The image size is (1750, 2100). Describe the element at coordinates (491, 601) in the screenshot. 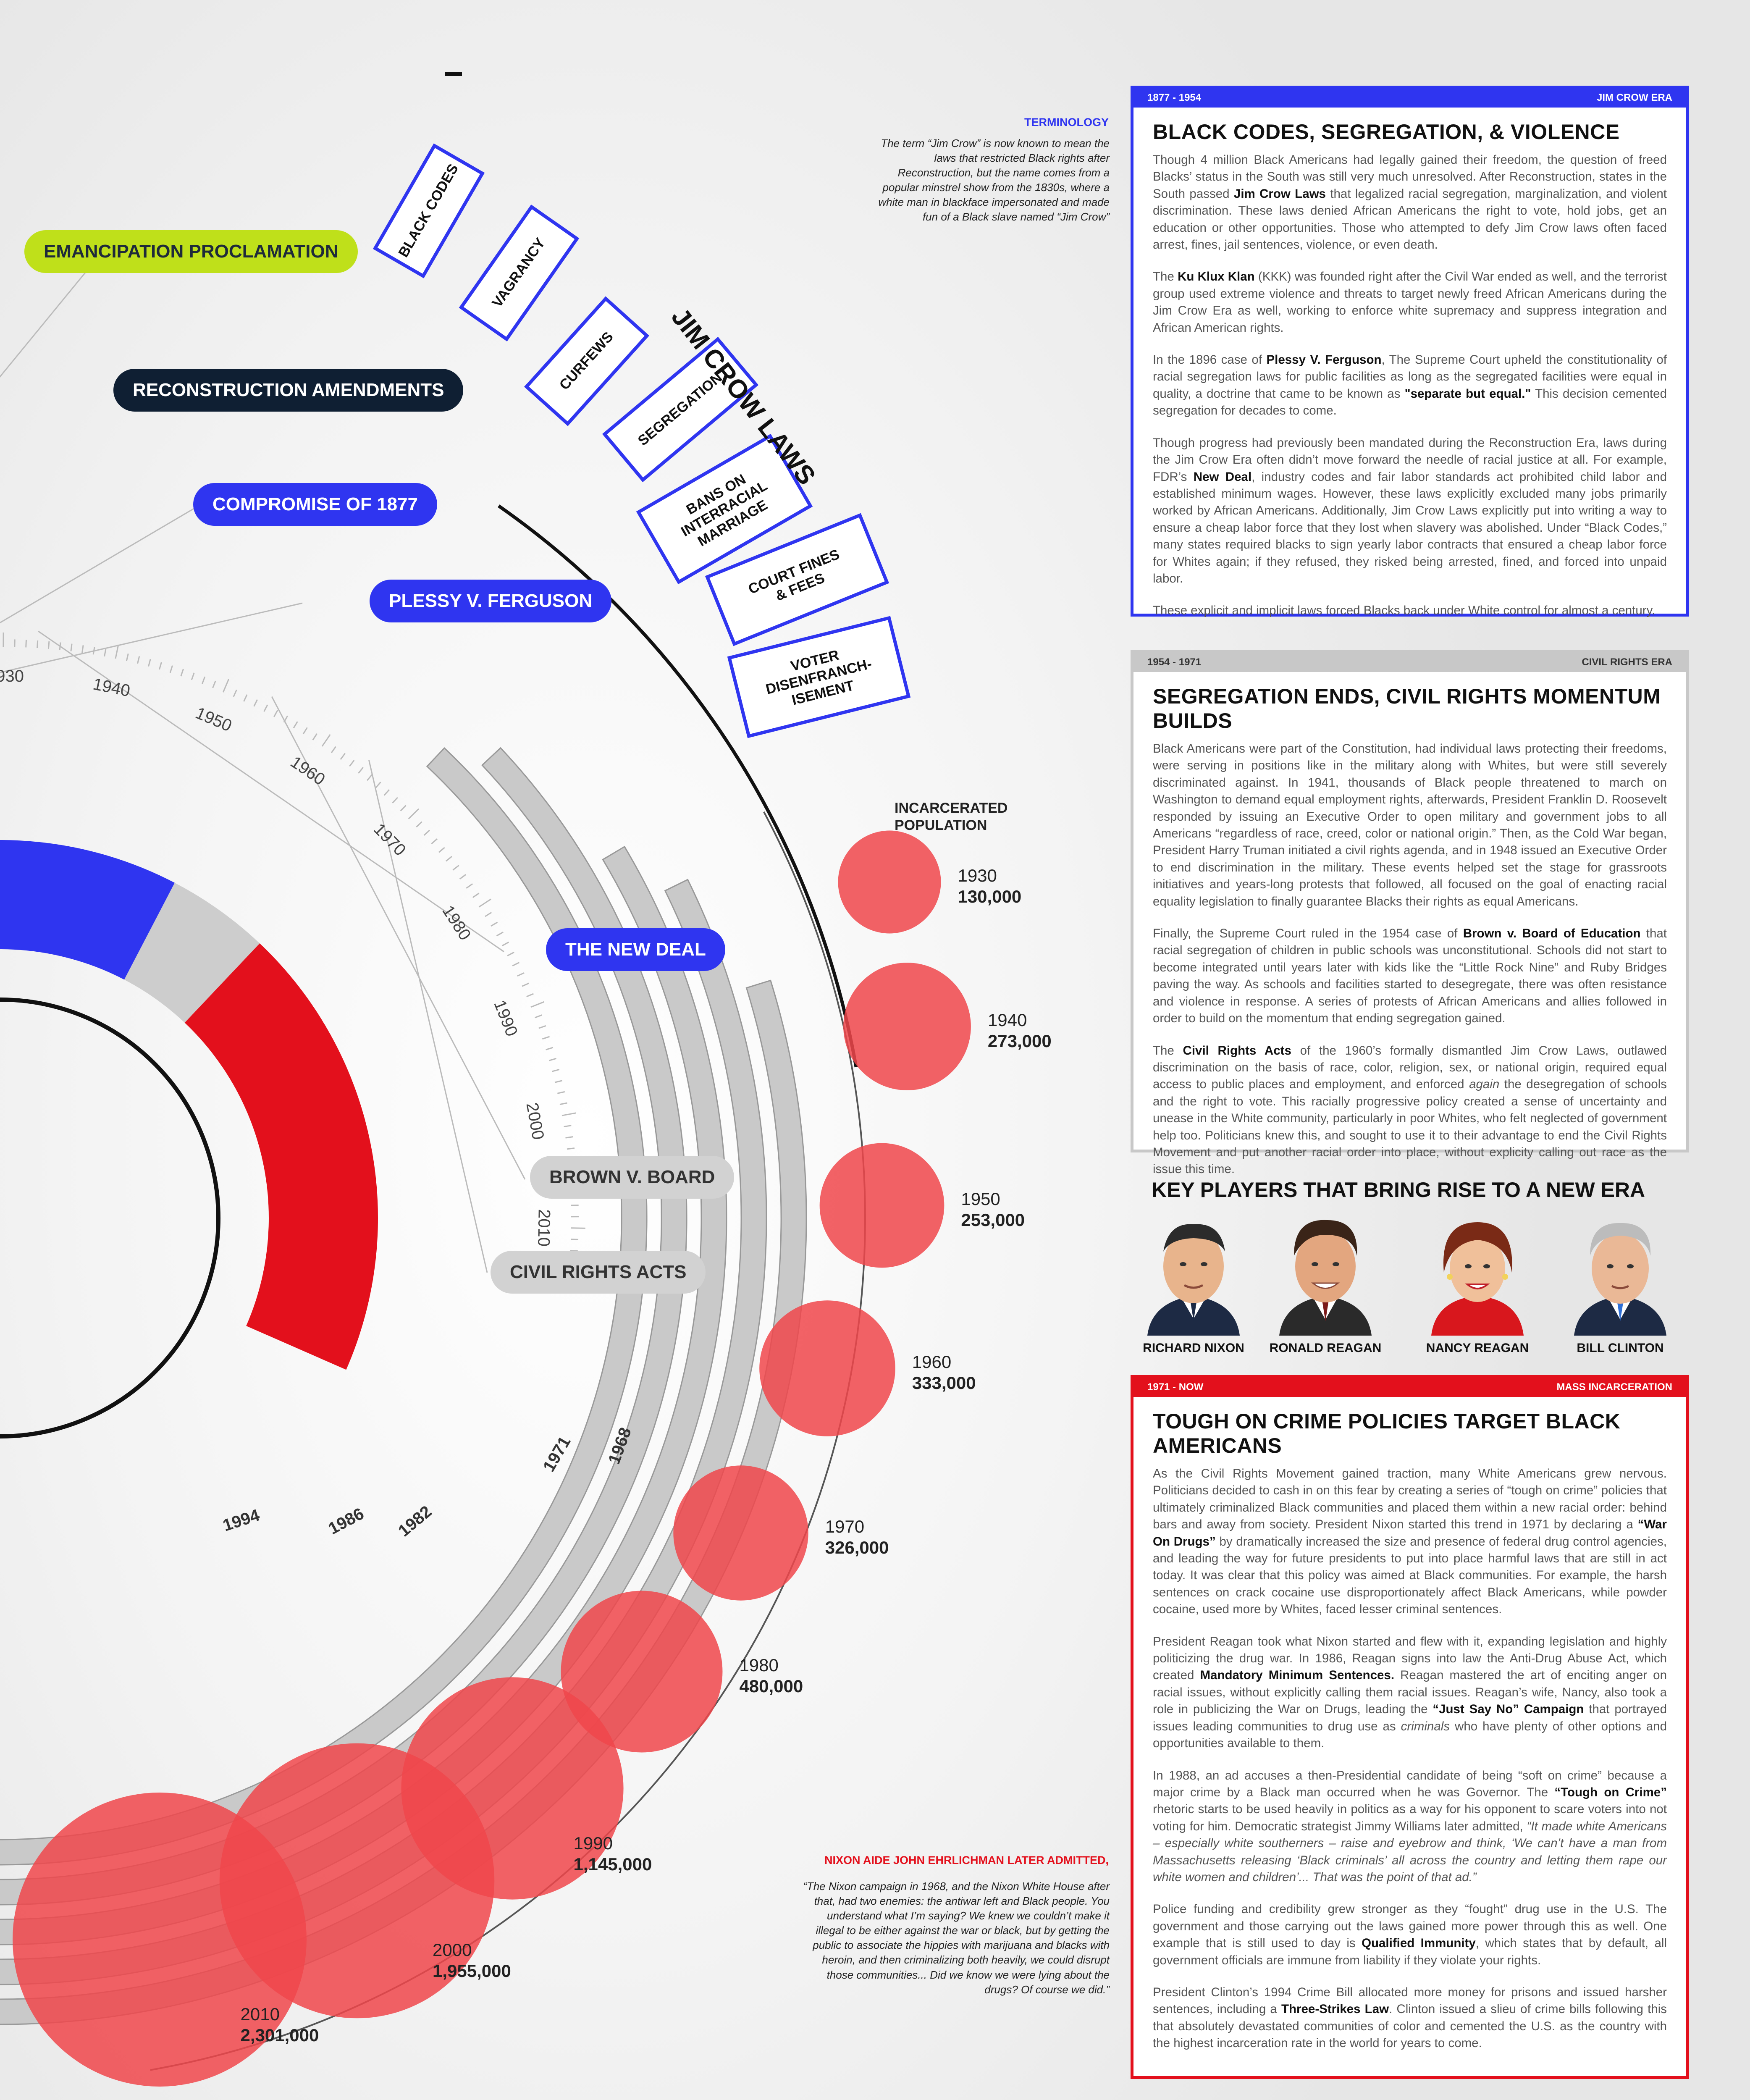

I see `milestone-plessy: PLESSY V. FERGUSON` at that location.